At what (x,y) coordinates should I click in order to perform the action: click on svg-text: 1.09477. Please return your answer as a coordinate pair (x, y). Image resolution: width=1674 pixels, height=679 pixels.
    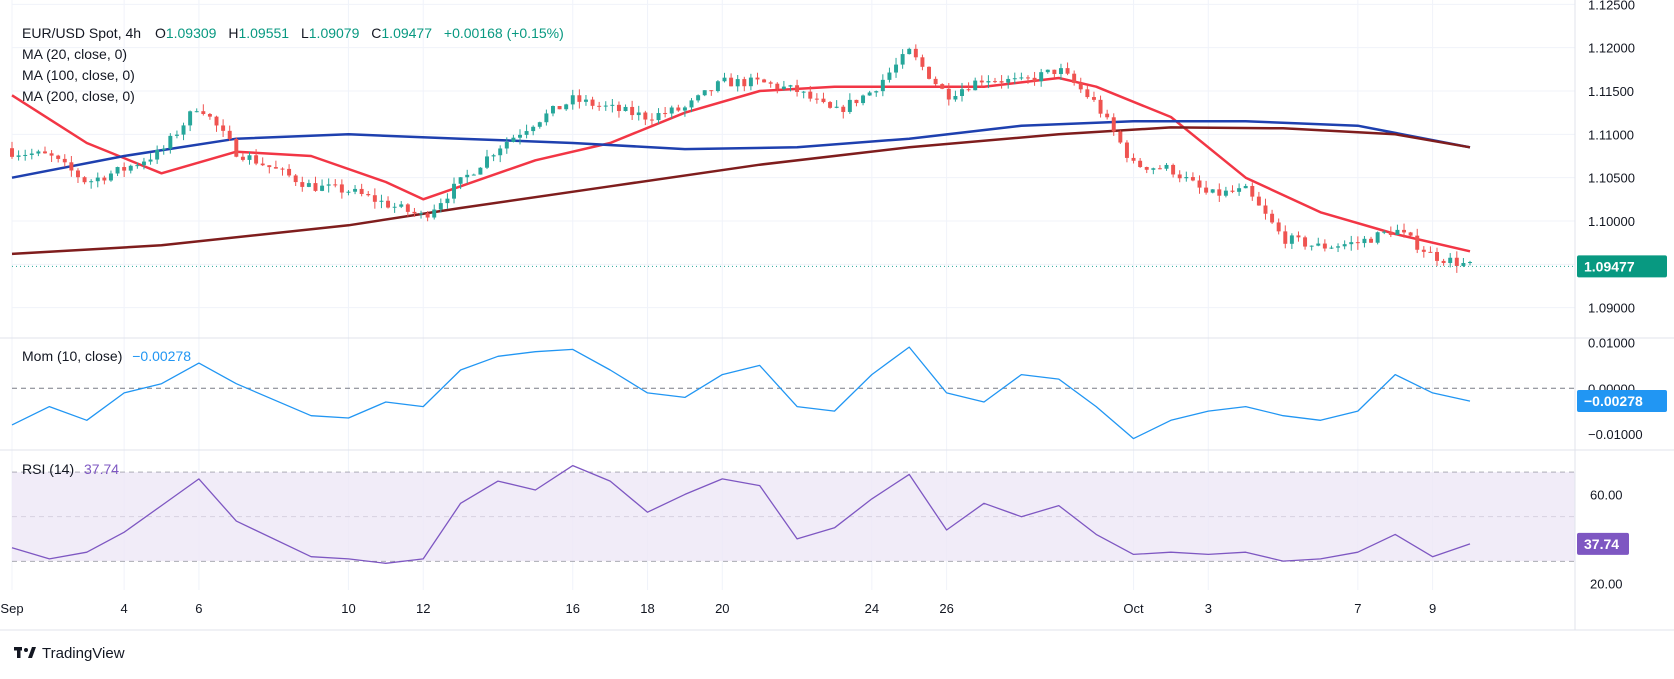
    Looking at the image, I should click on (1609, 266).